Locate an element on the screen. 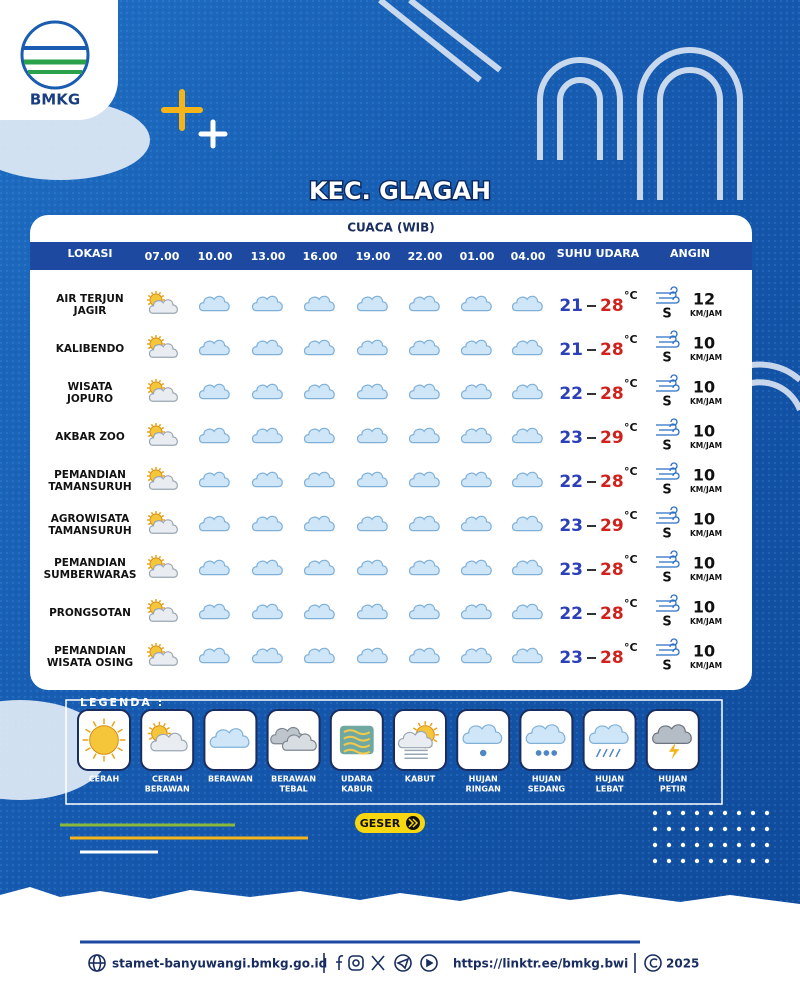 This screenshot has width=800, height=1000. button-geser: GESER is located at coordinates (390, 823).